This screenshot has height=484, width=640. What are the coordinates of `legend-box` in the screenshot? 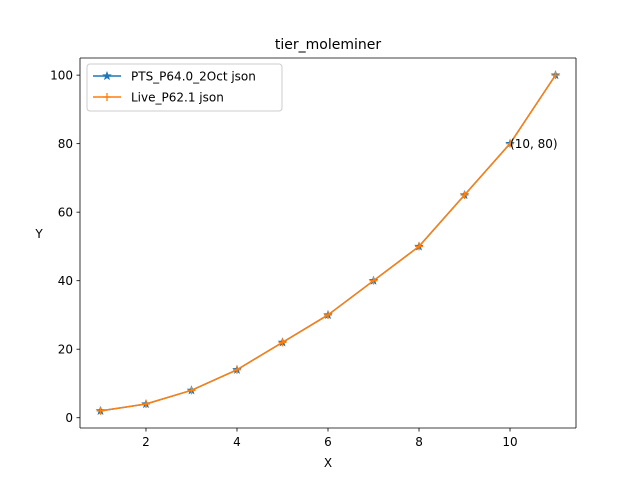 It's located at (184, 87).